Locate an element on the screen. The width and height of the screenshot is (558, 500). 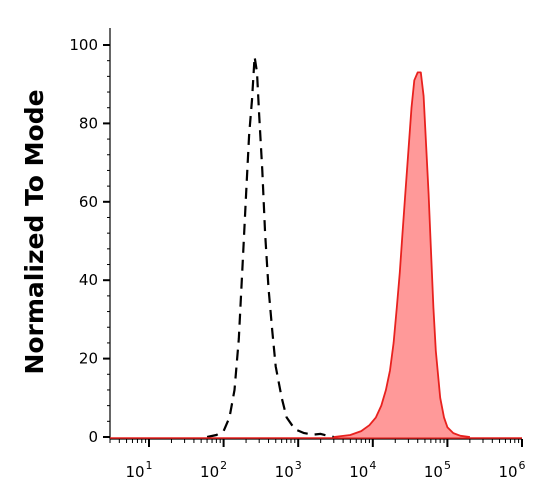
y-tick-label-80: 80 is located at coordinates (88, 123).